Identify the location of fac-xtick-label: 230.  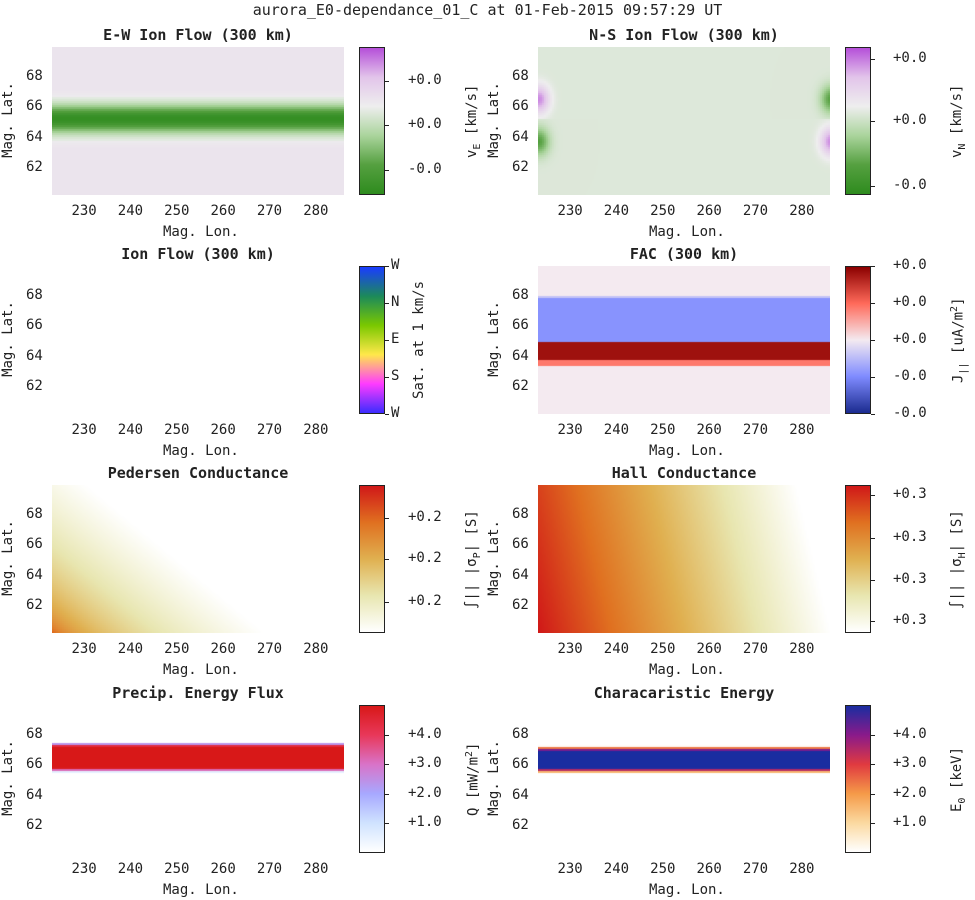
(570, 430).